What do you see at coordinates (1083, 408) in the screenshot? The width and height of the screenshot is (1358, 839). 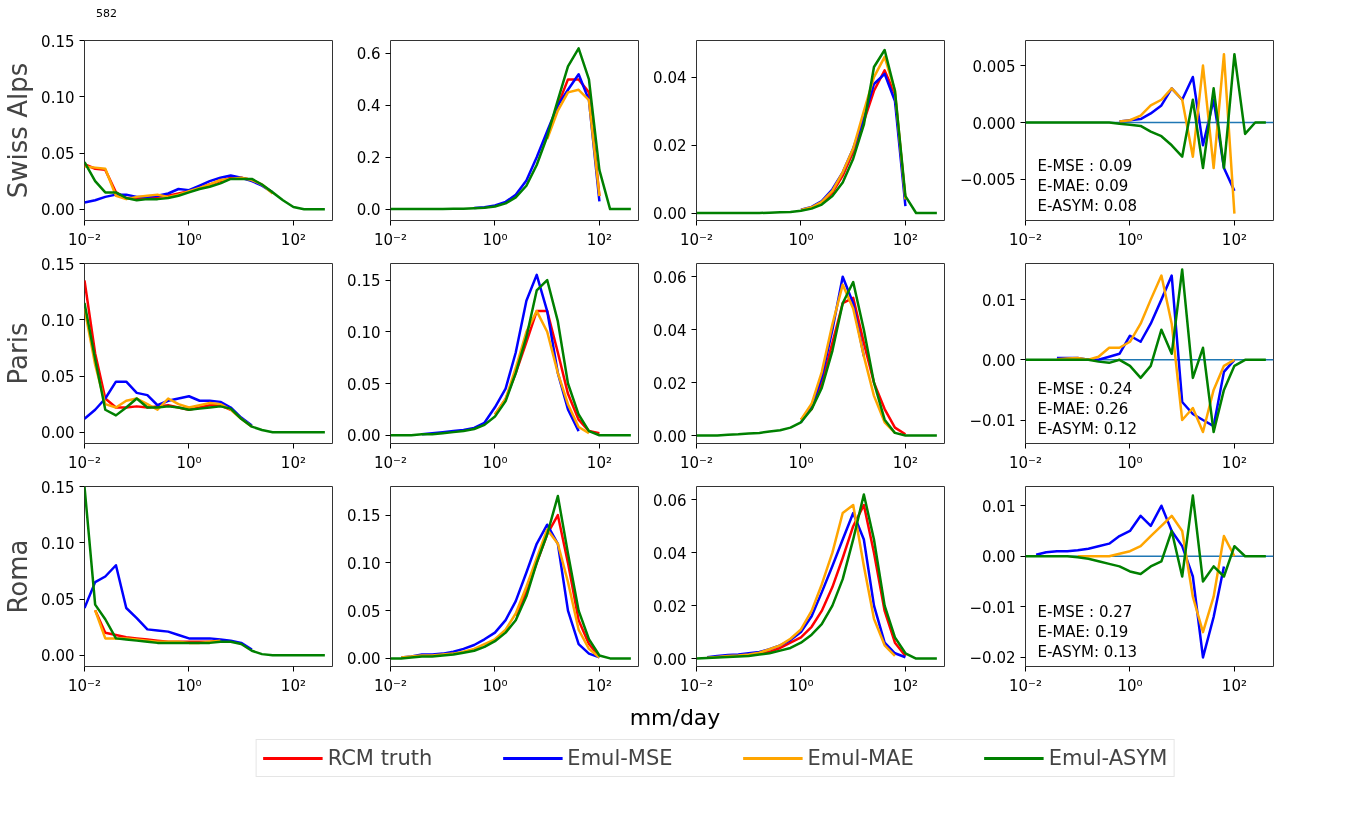 I see `annotation: E-MAE: 0.26` at bounding box center [1083, 408].